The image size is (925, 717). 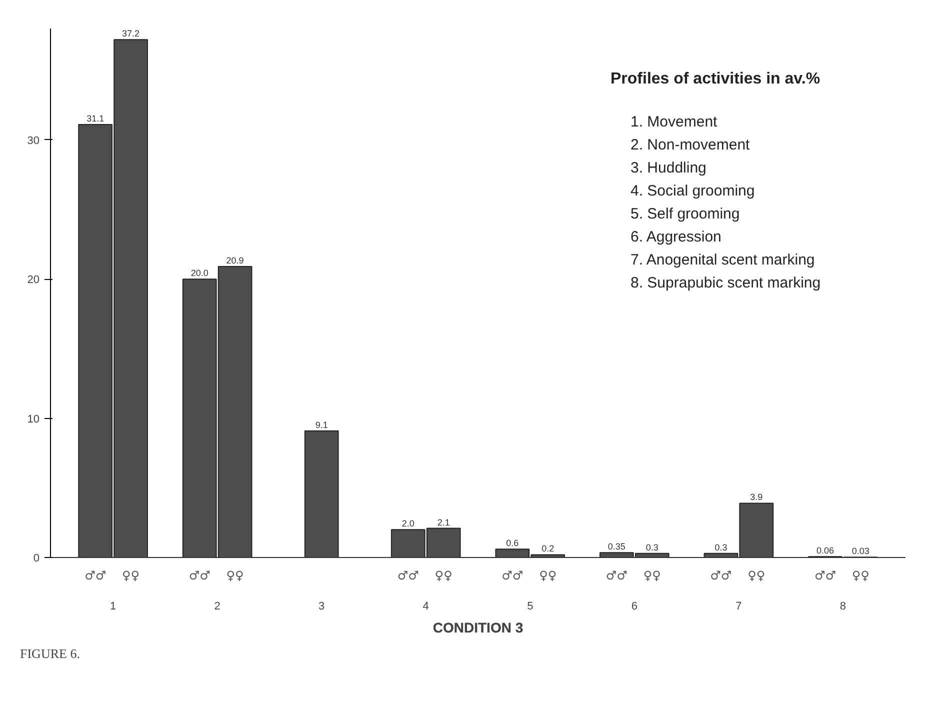 I want to click on data-label: 2.1, so click(x=443, y=522).